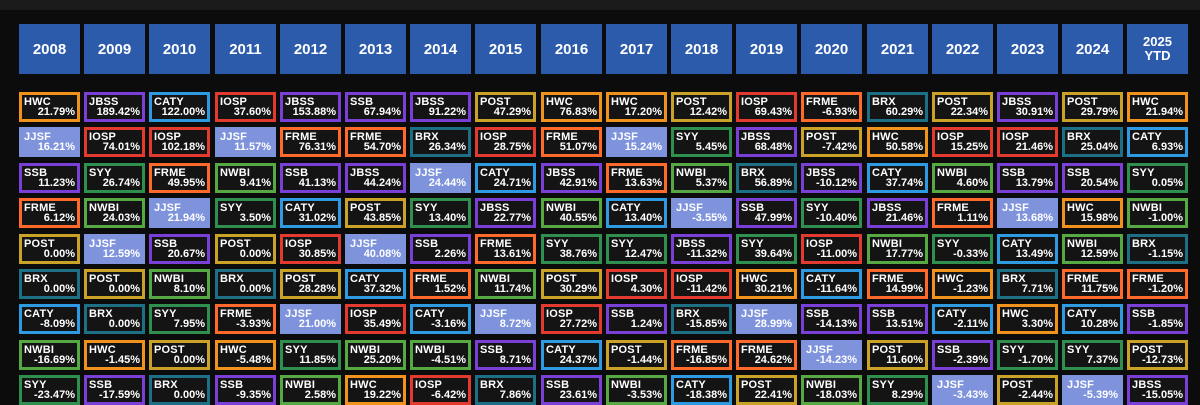  What do you see at coordinates (962, 107) in the screenshot?
I see `return-cell-post: POST 22.34%` at bounding box center [962, 107].